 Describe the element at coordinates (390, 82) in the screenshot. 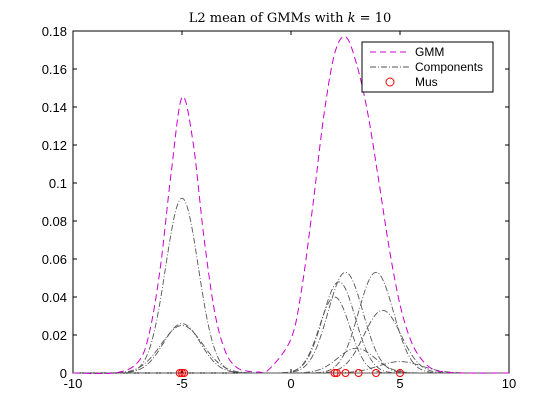

I see `legend-mus-marker` at that location.